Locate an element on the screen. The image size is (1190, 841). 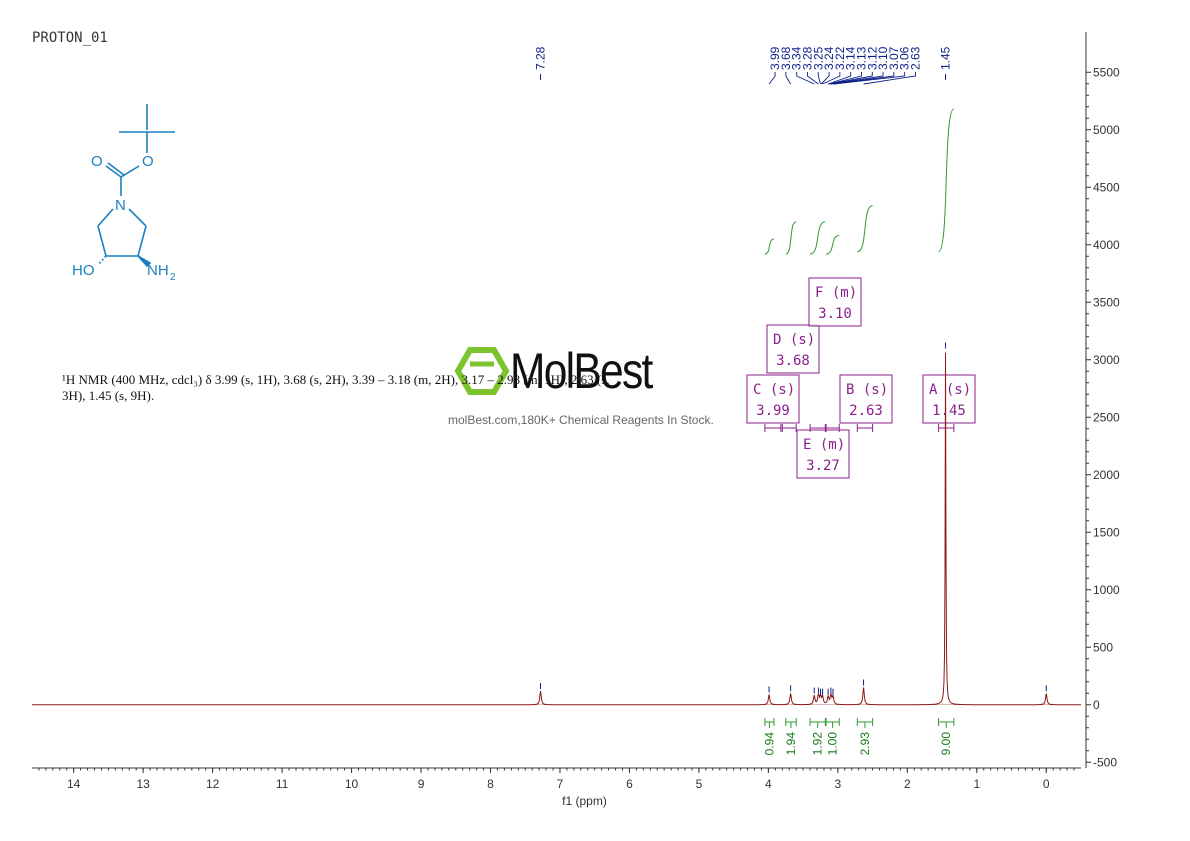
mol-wedge-bond is located at coordinates (144, 261).